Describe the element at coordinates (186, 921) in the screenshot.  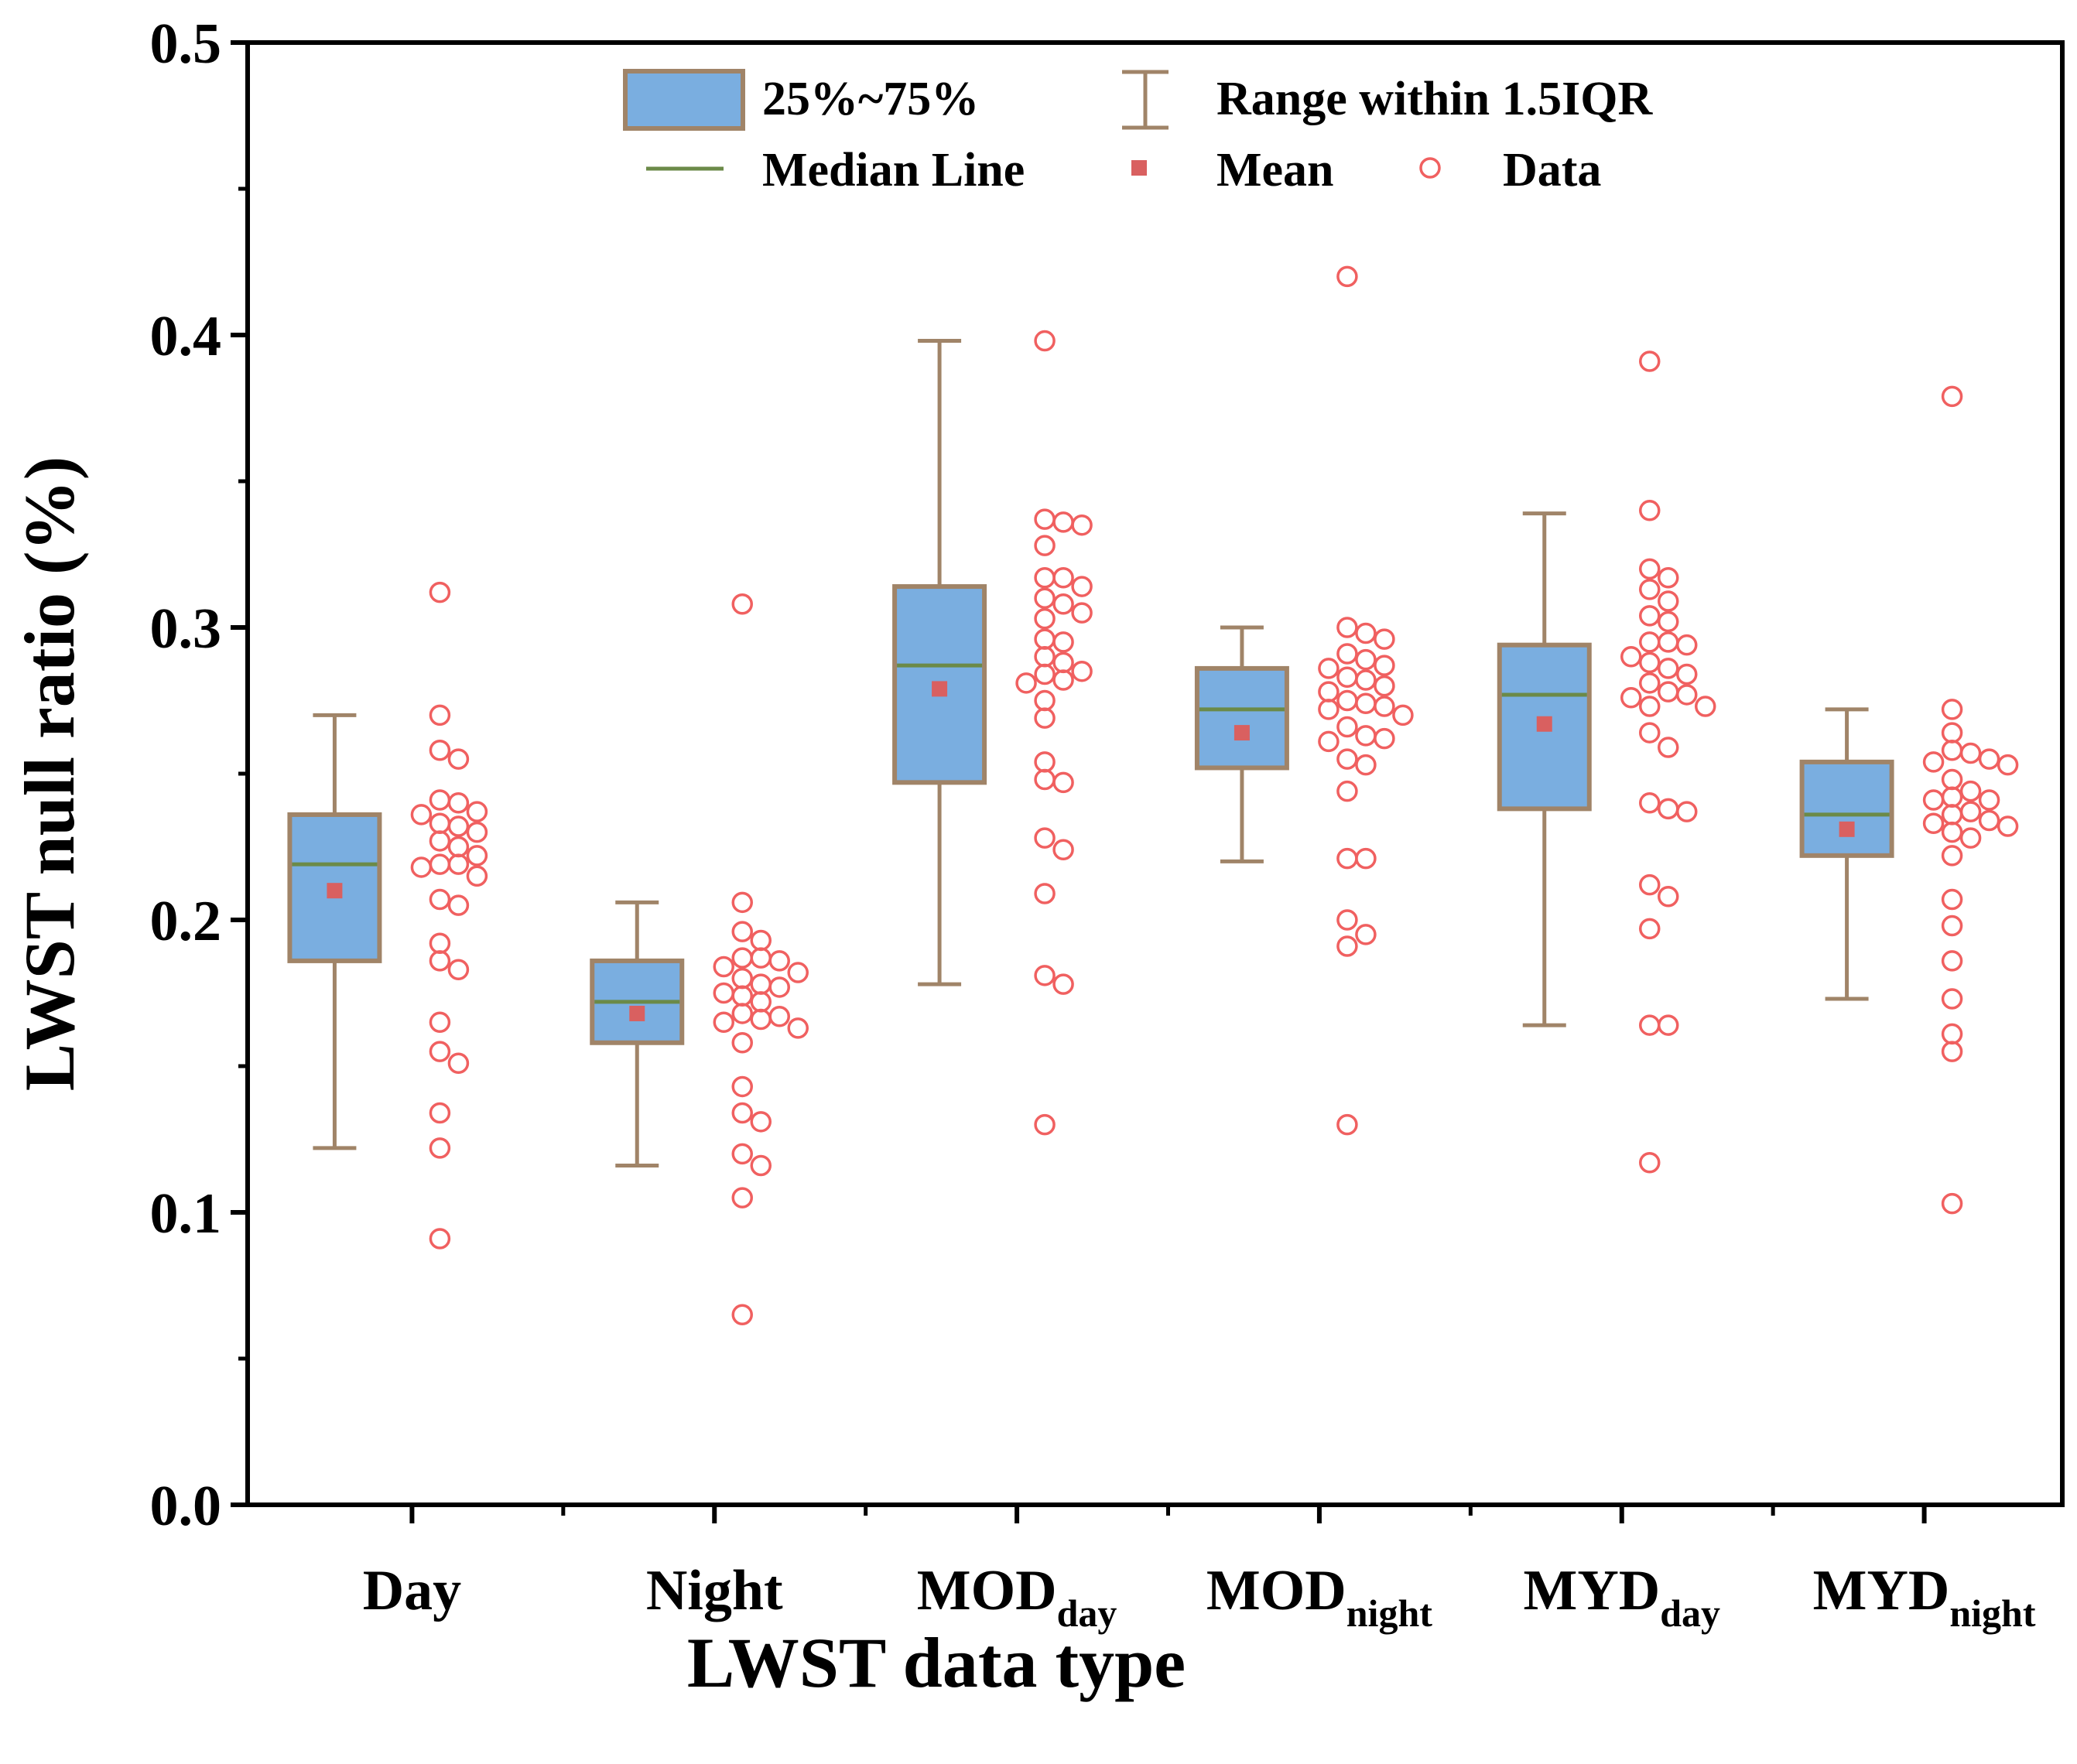
I see `y-tick-label: 0.2` at that location.